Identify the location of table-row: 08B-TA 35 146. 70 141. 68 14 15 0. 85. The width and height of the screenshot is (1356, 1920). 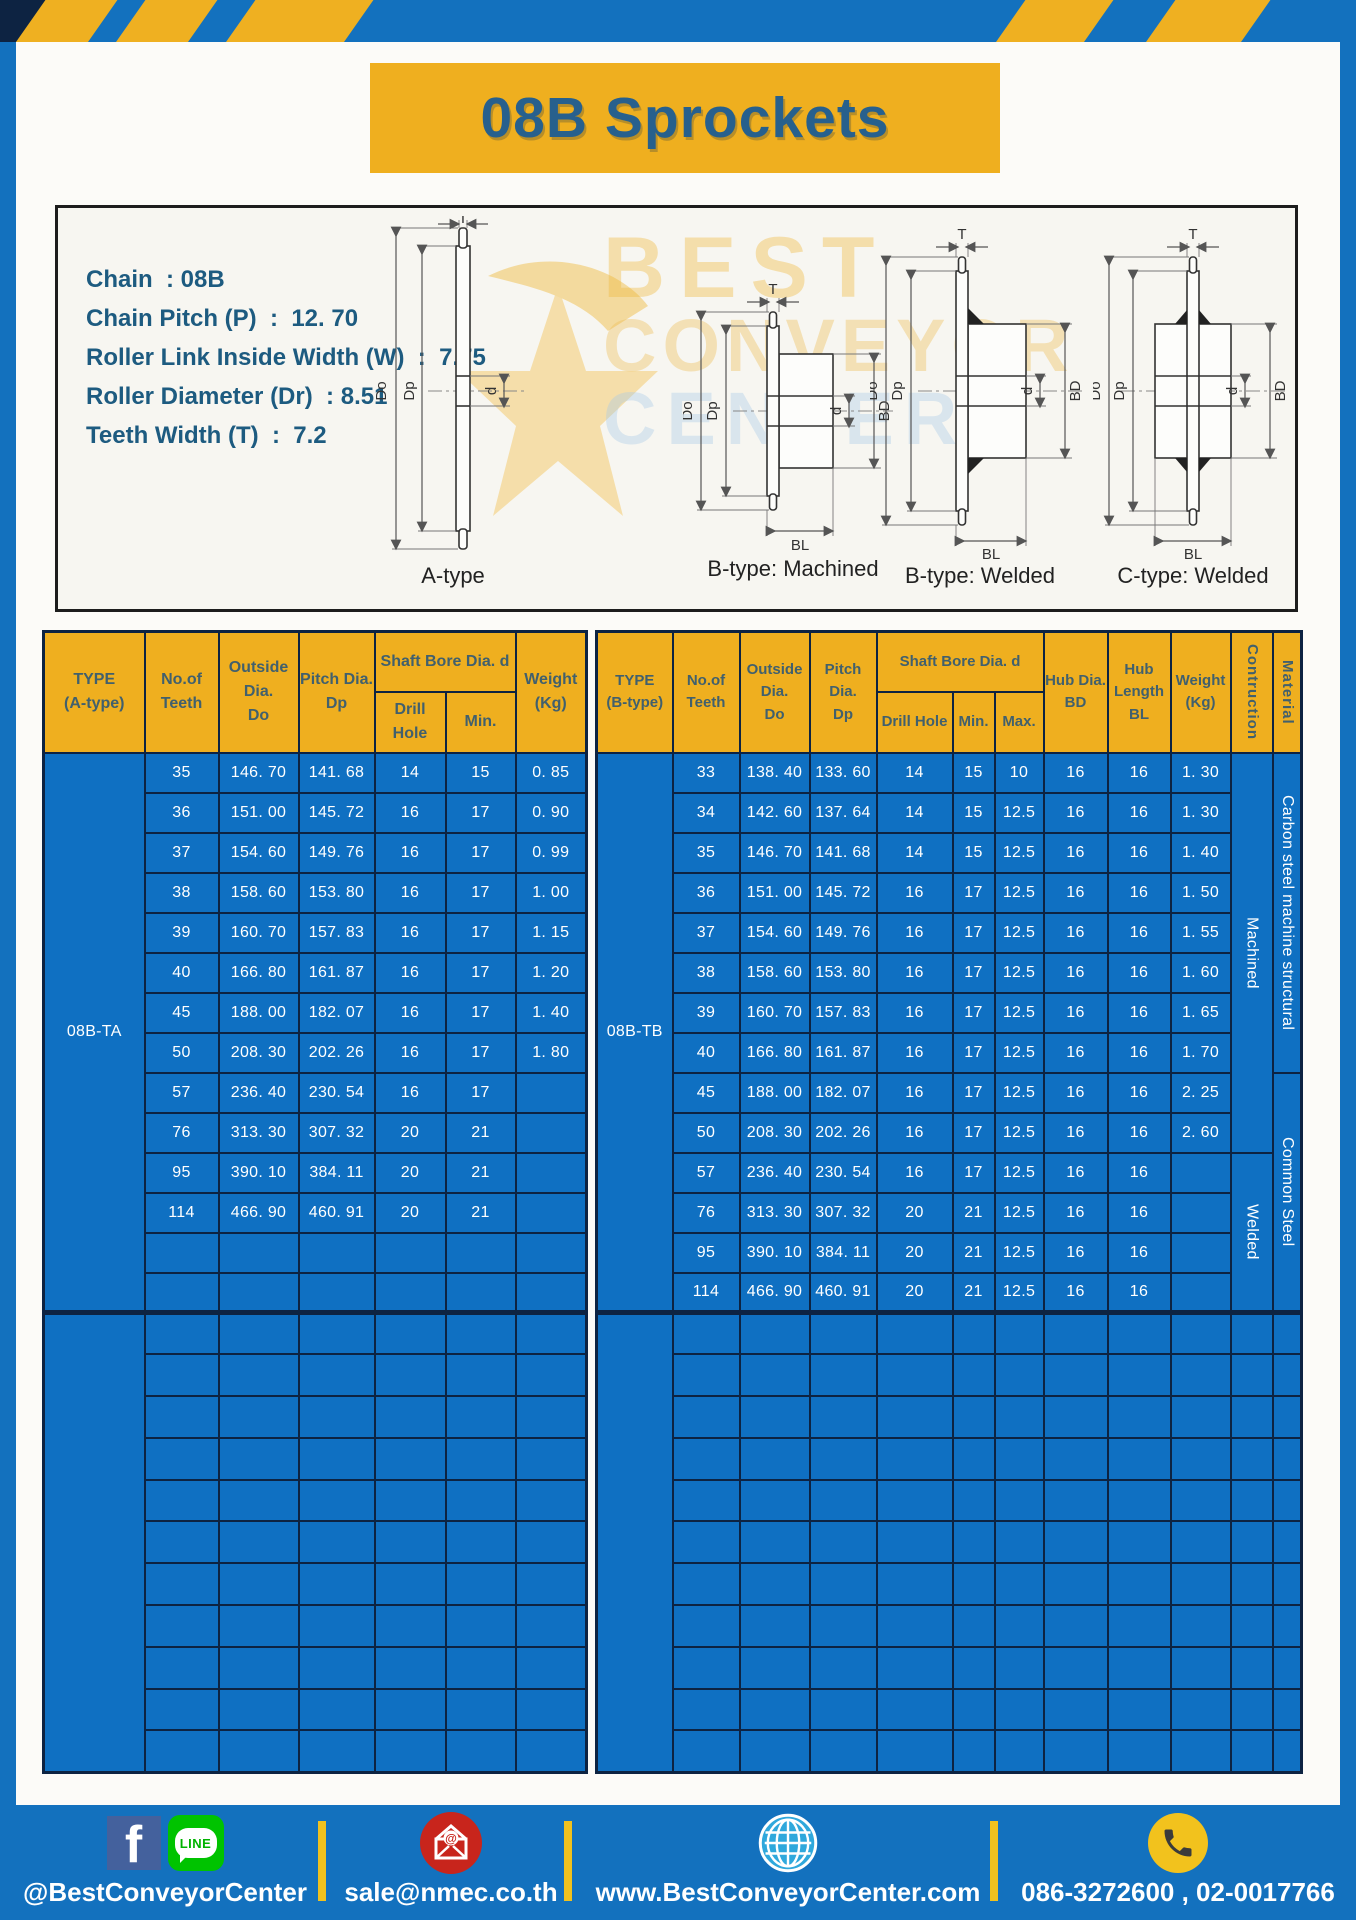
(315, 1032).